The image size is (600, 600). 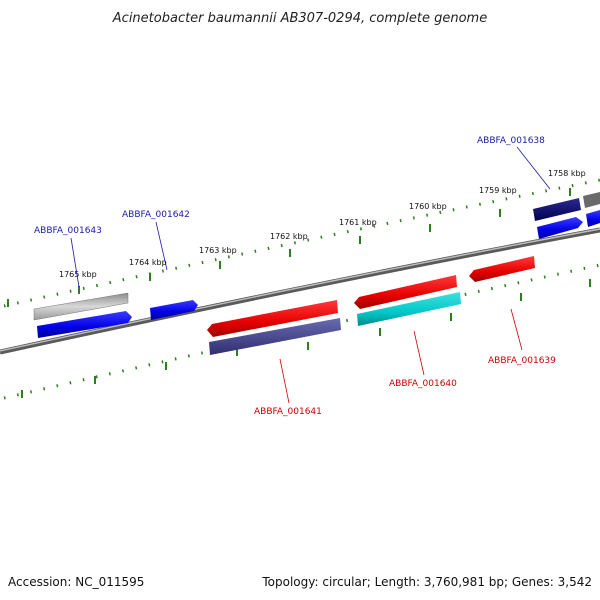 I want to click on gene-label-ABBFA_001639: ABBFA_001639, so click(x=522, y=361).